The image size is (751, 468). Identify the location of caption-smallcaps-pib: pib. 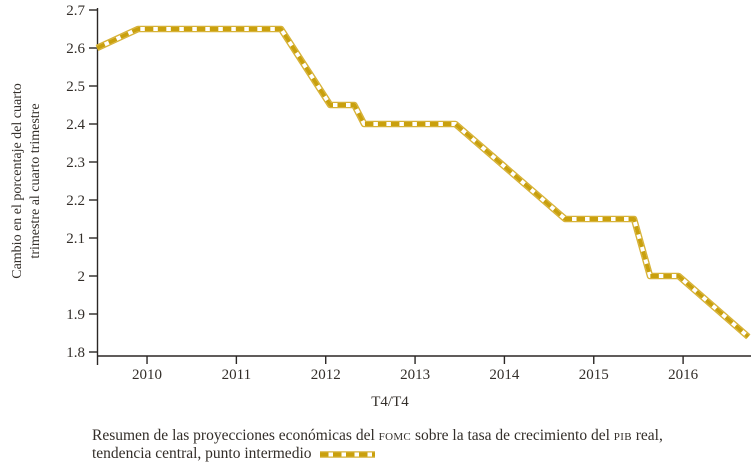
(622, 435).